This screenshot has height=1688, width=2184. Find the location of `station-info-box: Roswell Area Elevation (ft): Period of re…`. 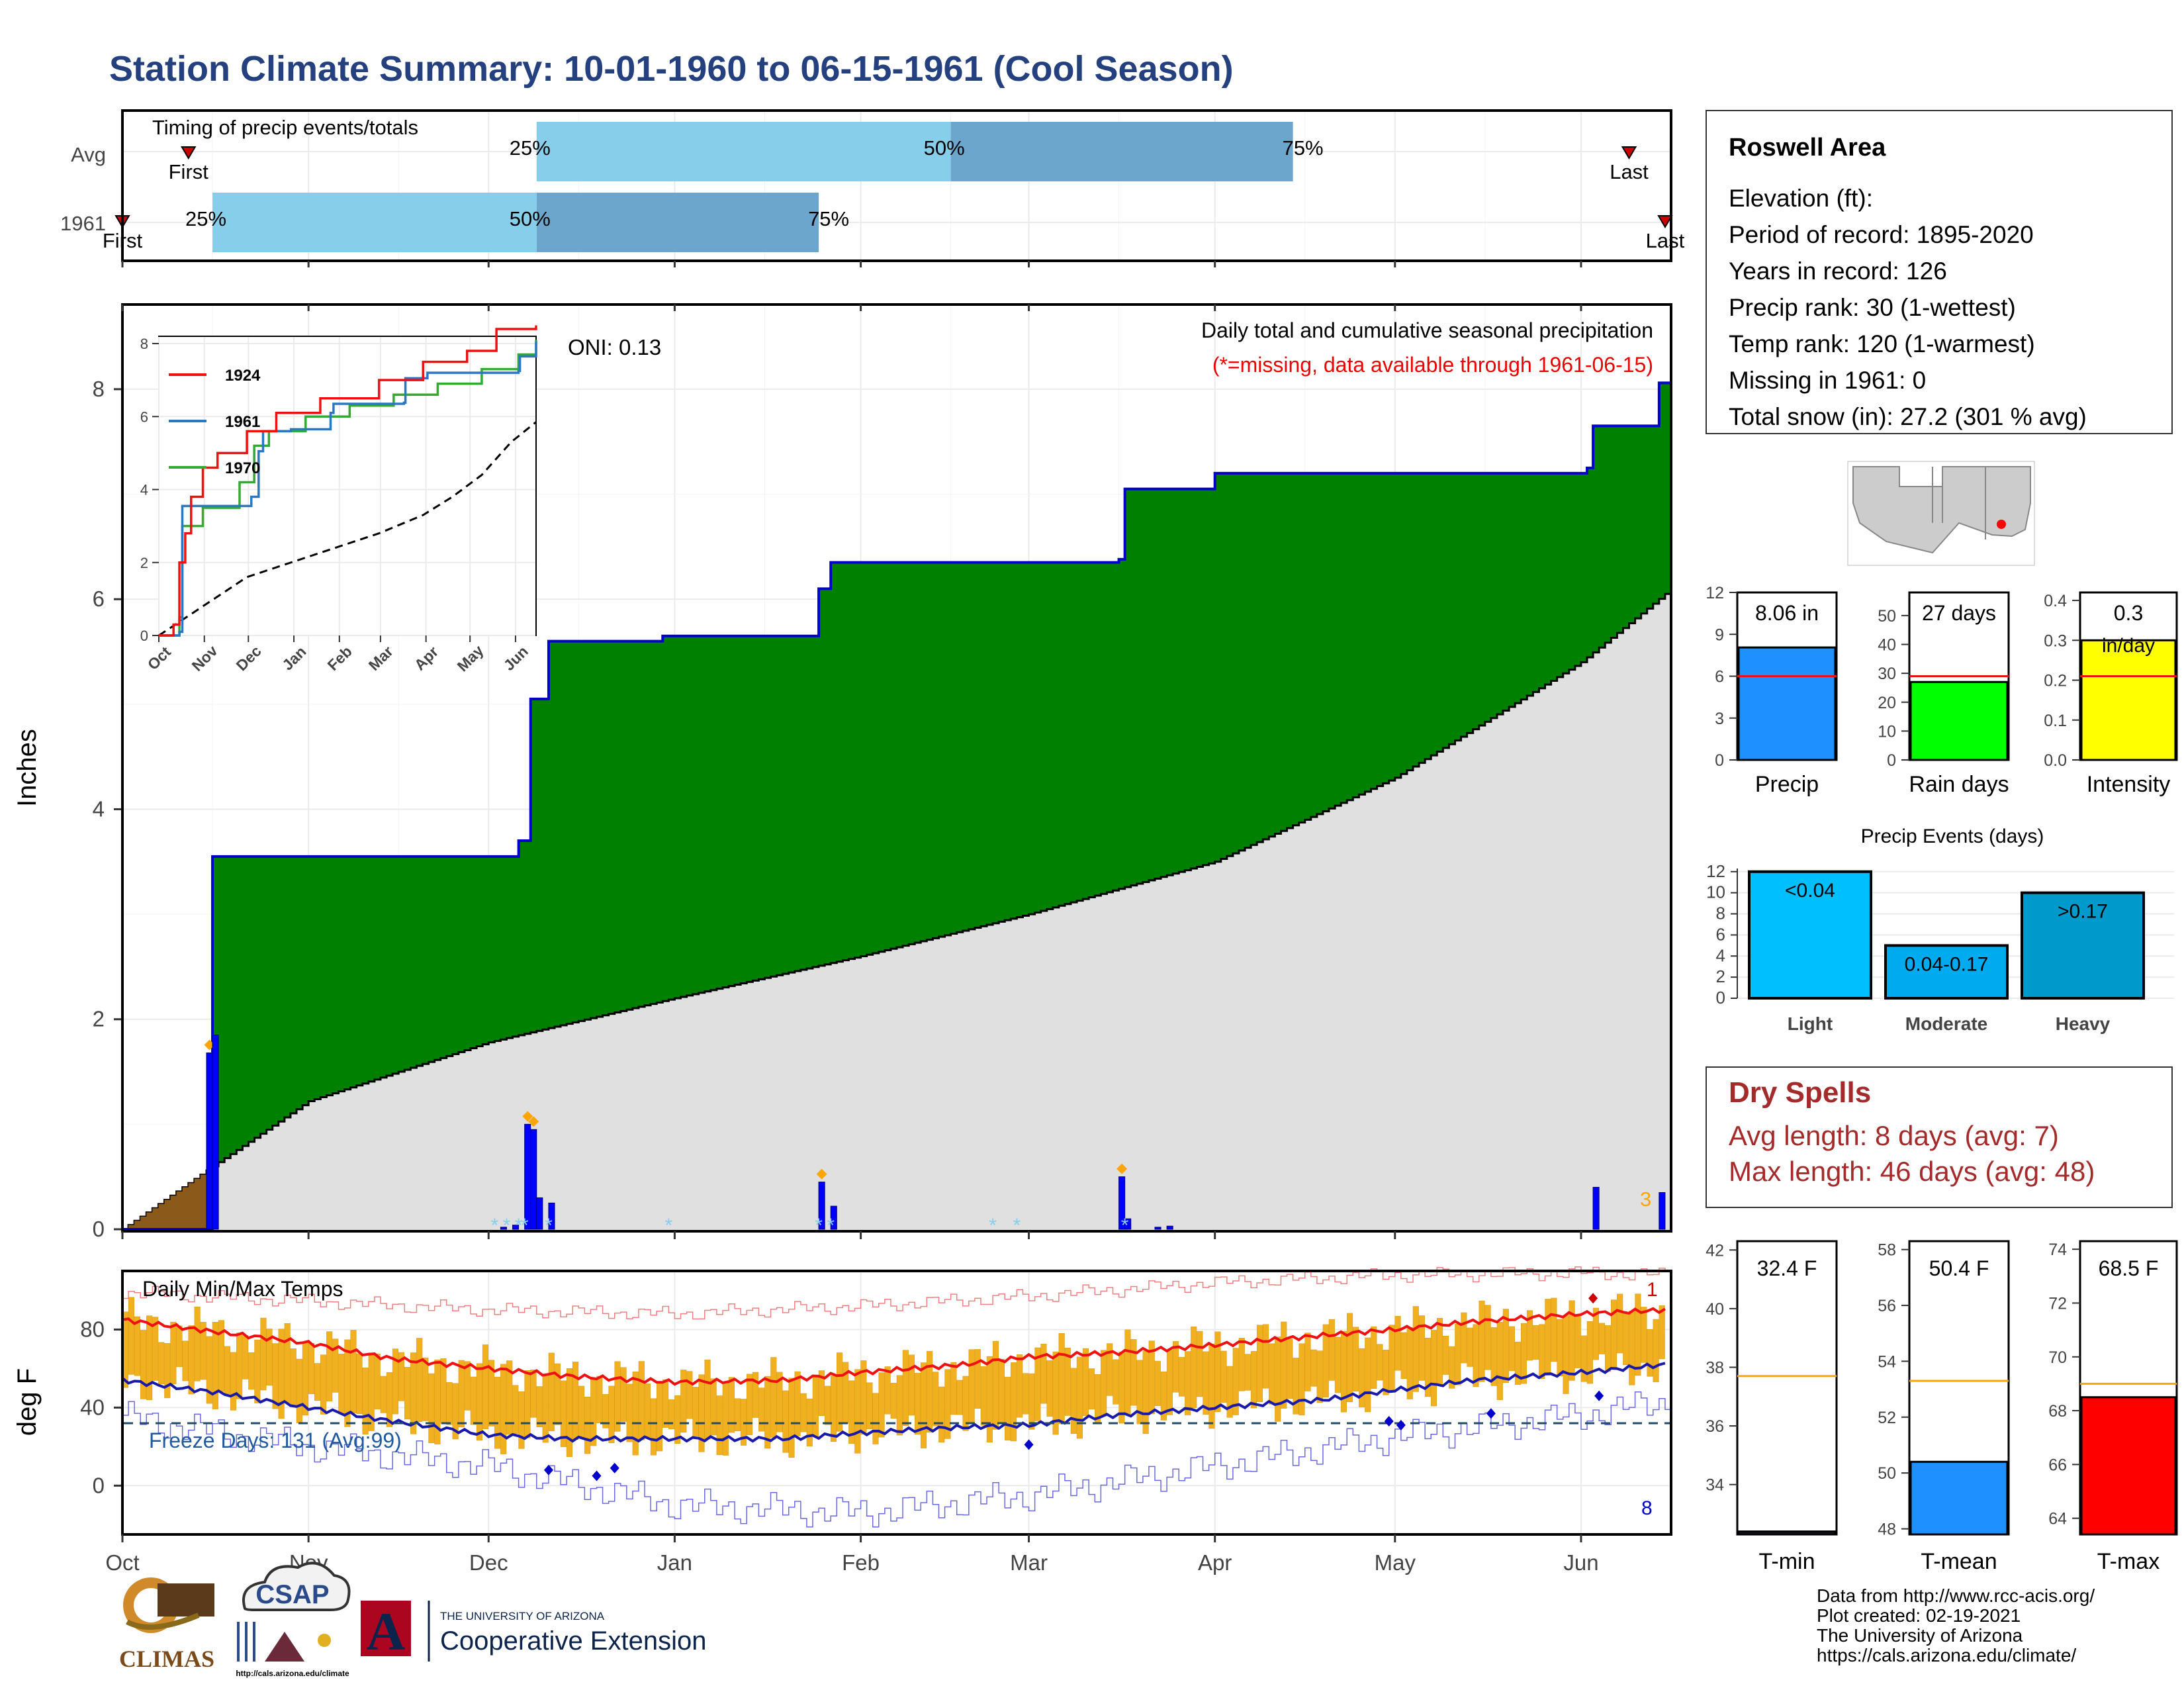

station-info-box: Roswell Area Elevation (ft): Period of re… is located at coordinates (1940, 272).